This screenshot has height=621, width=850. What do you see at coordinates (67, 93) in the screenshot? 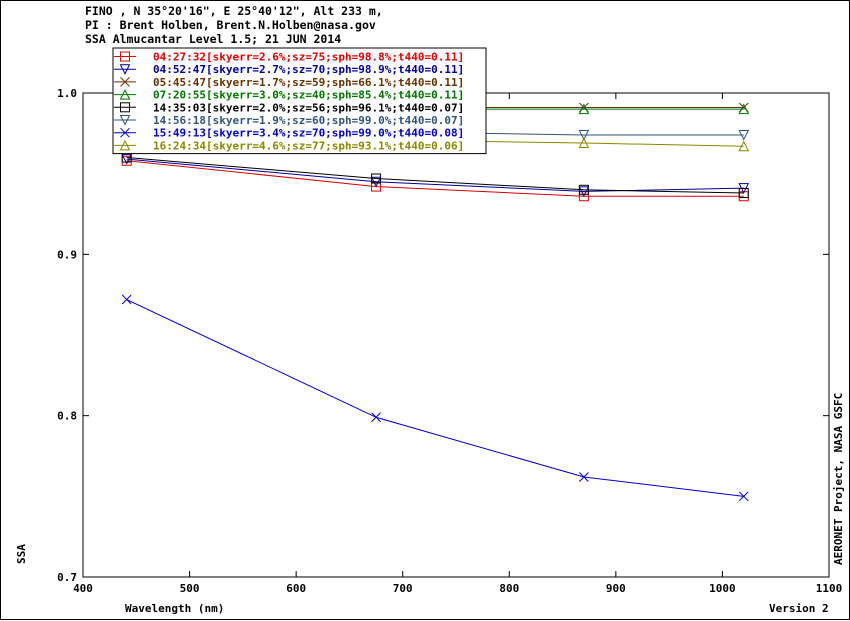
I see `y-tick-label: 1.0` at bounding box center [67, 93].